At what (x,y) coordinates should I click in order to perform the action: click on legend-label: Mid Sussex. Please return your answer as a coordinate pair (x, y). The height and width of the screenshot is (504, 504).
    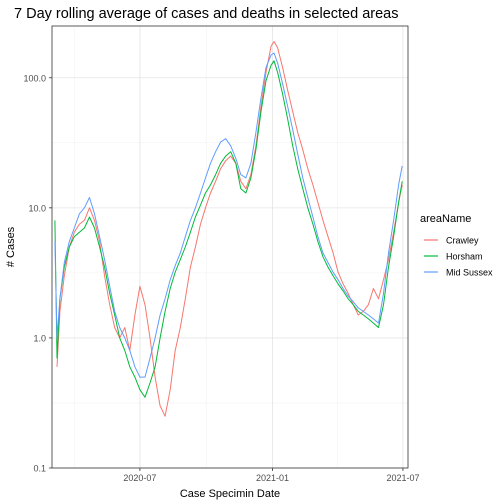
    Looking at the image, I should click on (469, 273).